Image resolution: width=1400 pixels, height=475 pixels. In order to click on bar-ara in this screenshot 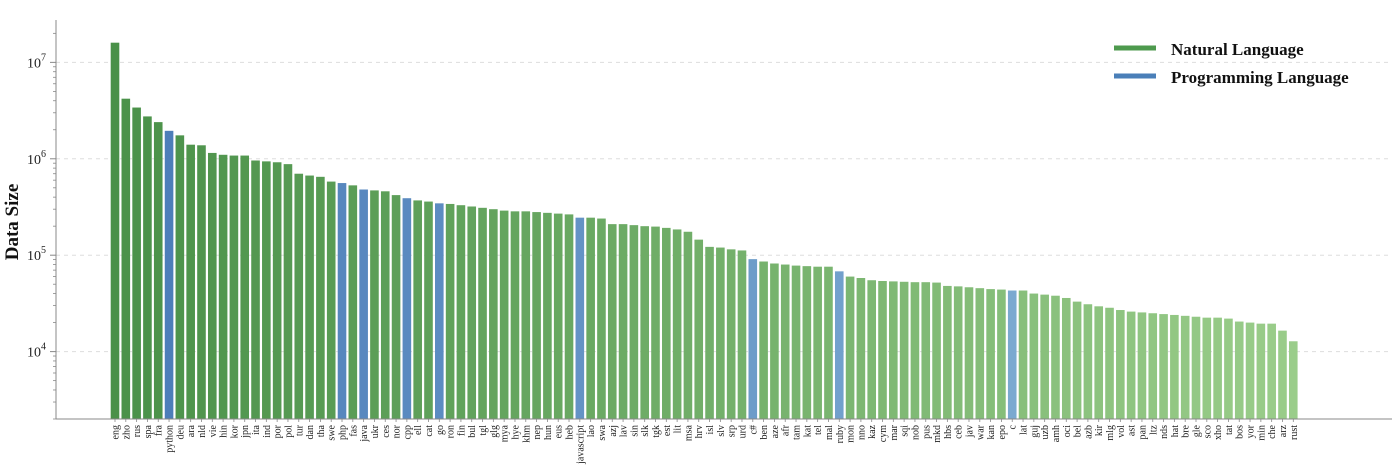, I will do `click(190, 281)`.